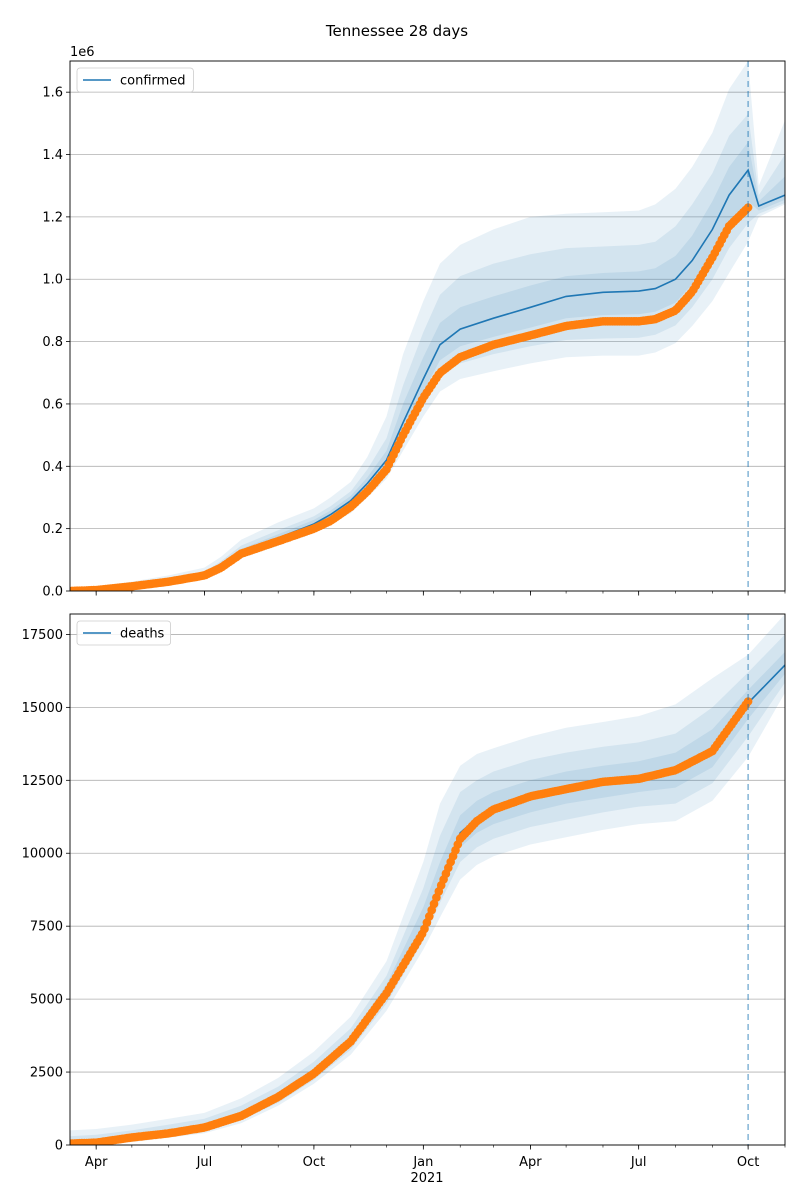 The height and width of the screenshot is (1200, 800). What do you see at coordinates (52, 280) in the screenshot?
I see `y-tick-label: 1.0` at bounding box center [52, 280].